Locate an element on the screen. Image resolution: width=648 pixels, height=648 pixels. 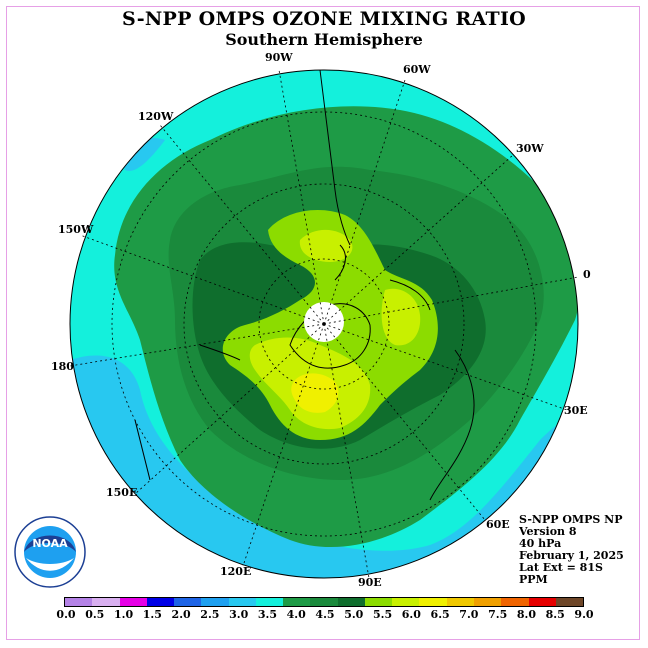
colorbar-tick-label: 9.0 is located at coordinates (584, 614).